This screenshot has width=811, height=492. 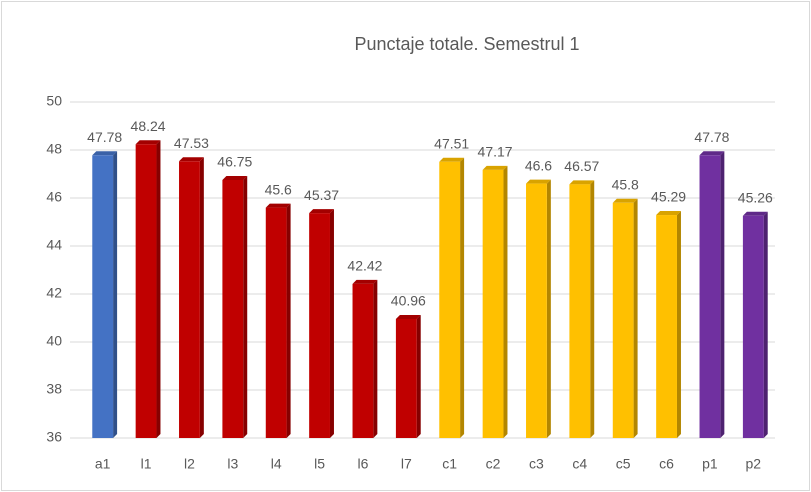 I want to click on x-tick-label: a1, so click(x=103, y=464).